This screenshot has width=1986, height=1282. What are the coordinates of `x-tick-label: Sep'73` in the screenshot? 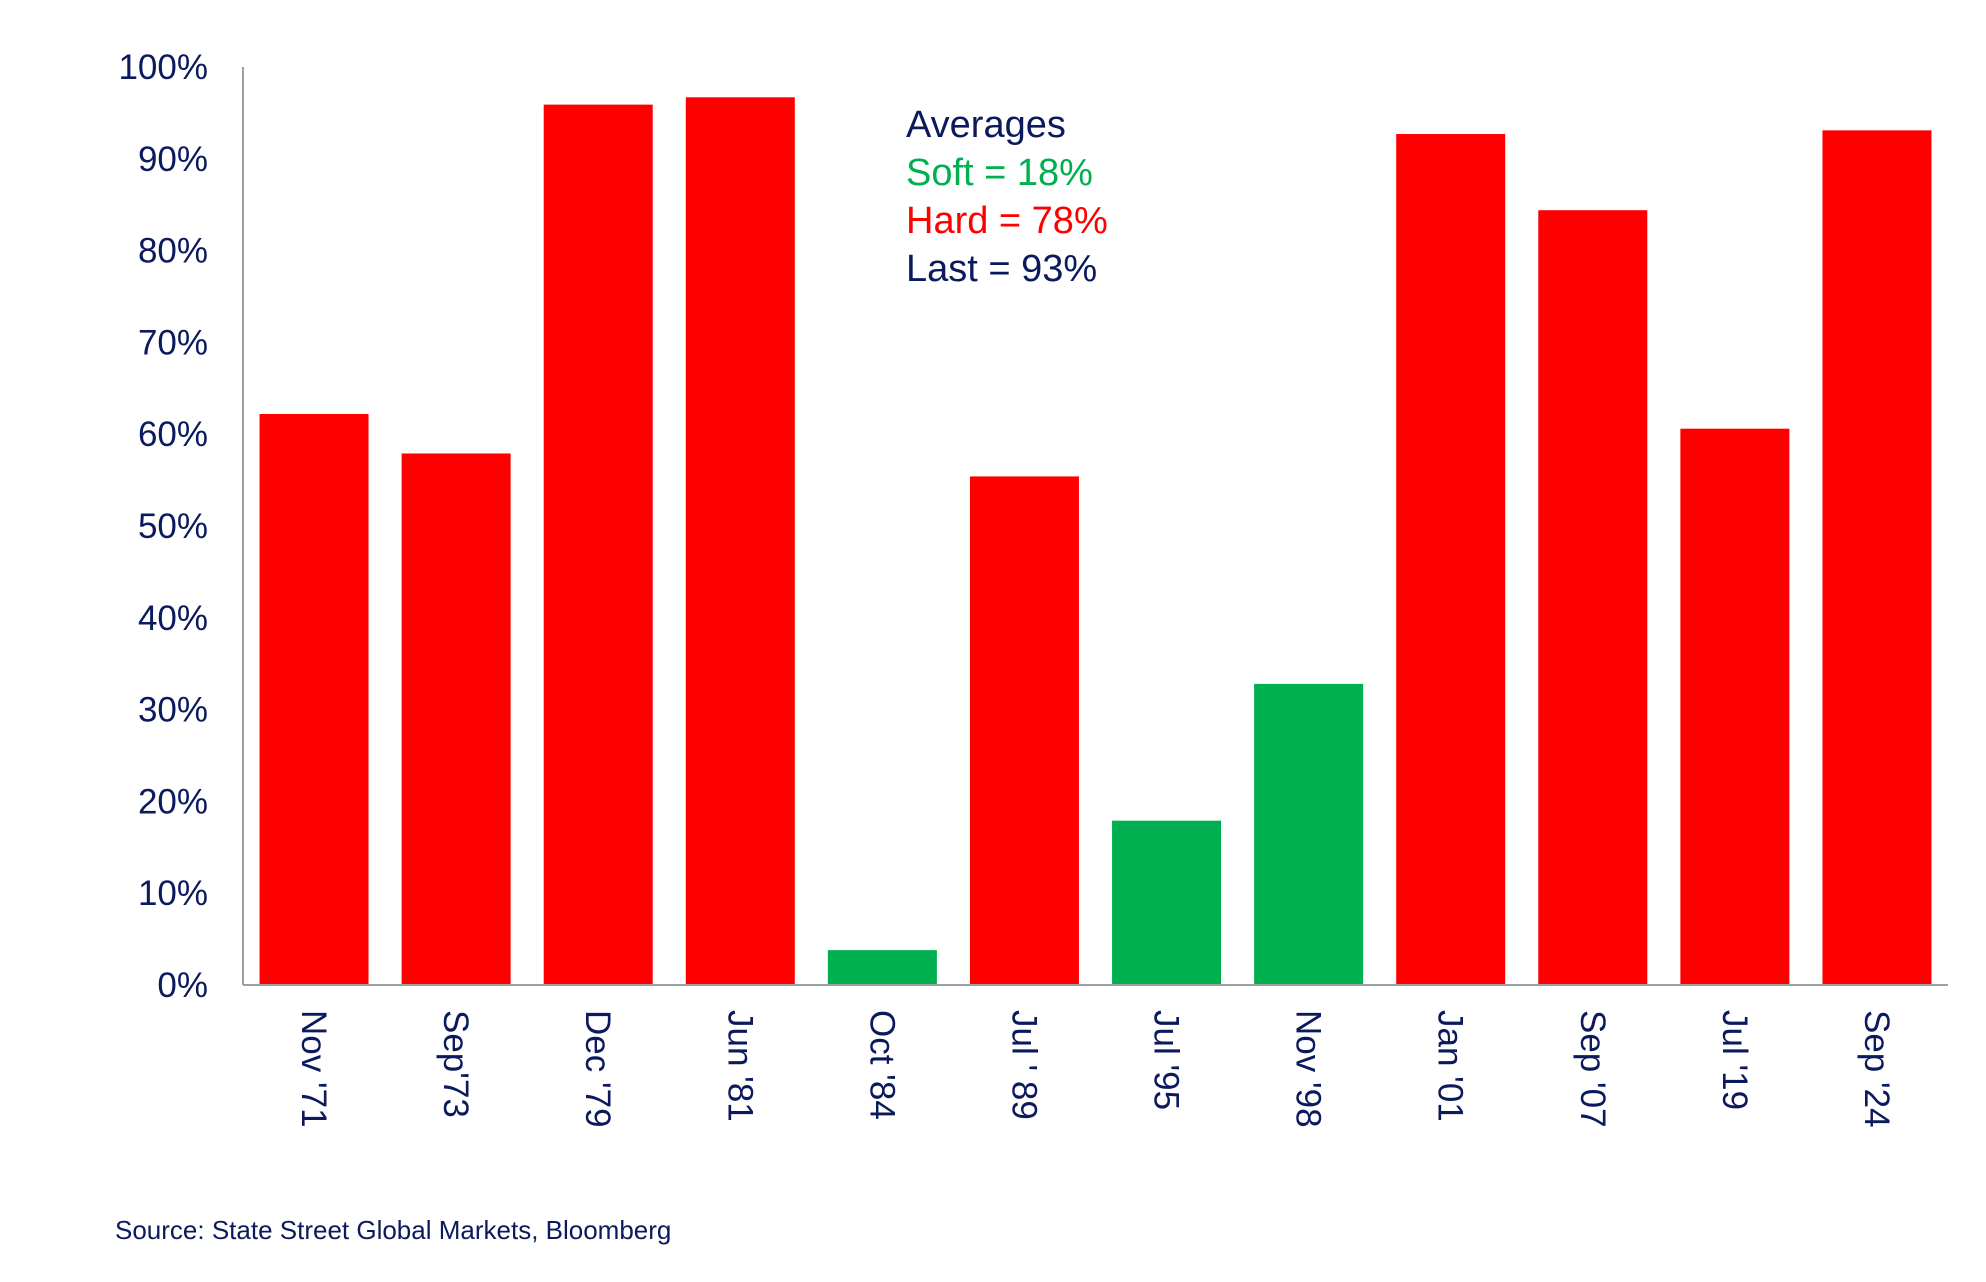 It's located at (455, 1064).